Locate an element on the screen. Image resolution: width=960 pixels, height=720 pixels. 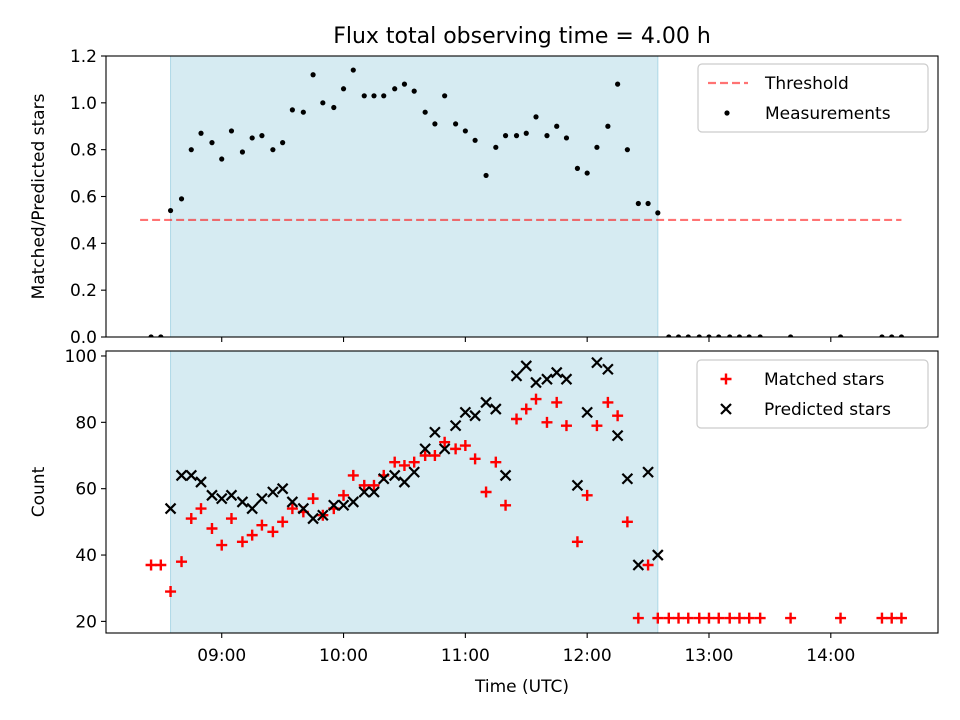
legend-marker is located at coordinates (726, 409).